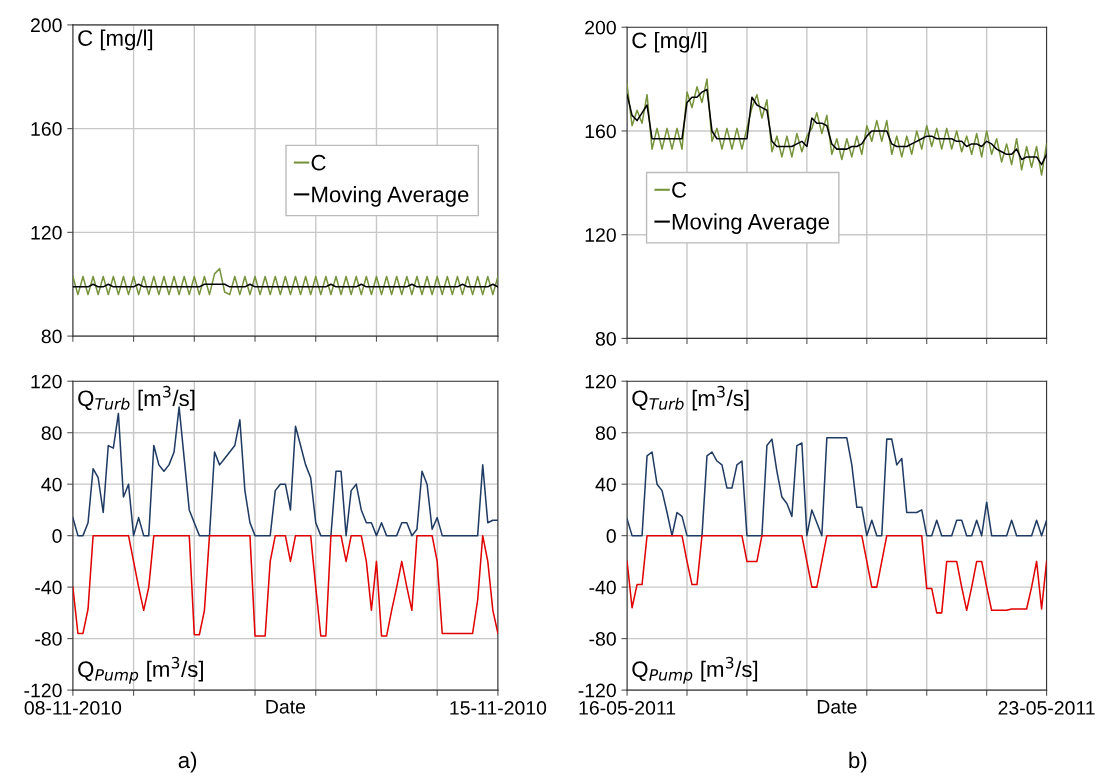 The width and height of the screenshot is (1104, 778). I want to click on text: b), so click(858, 762).